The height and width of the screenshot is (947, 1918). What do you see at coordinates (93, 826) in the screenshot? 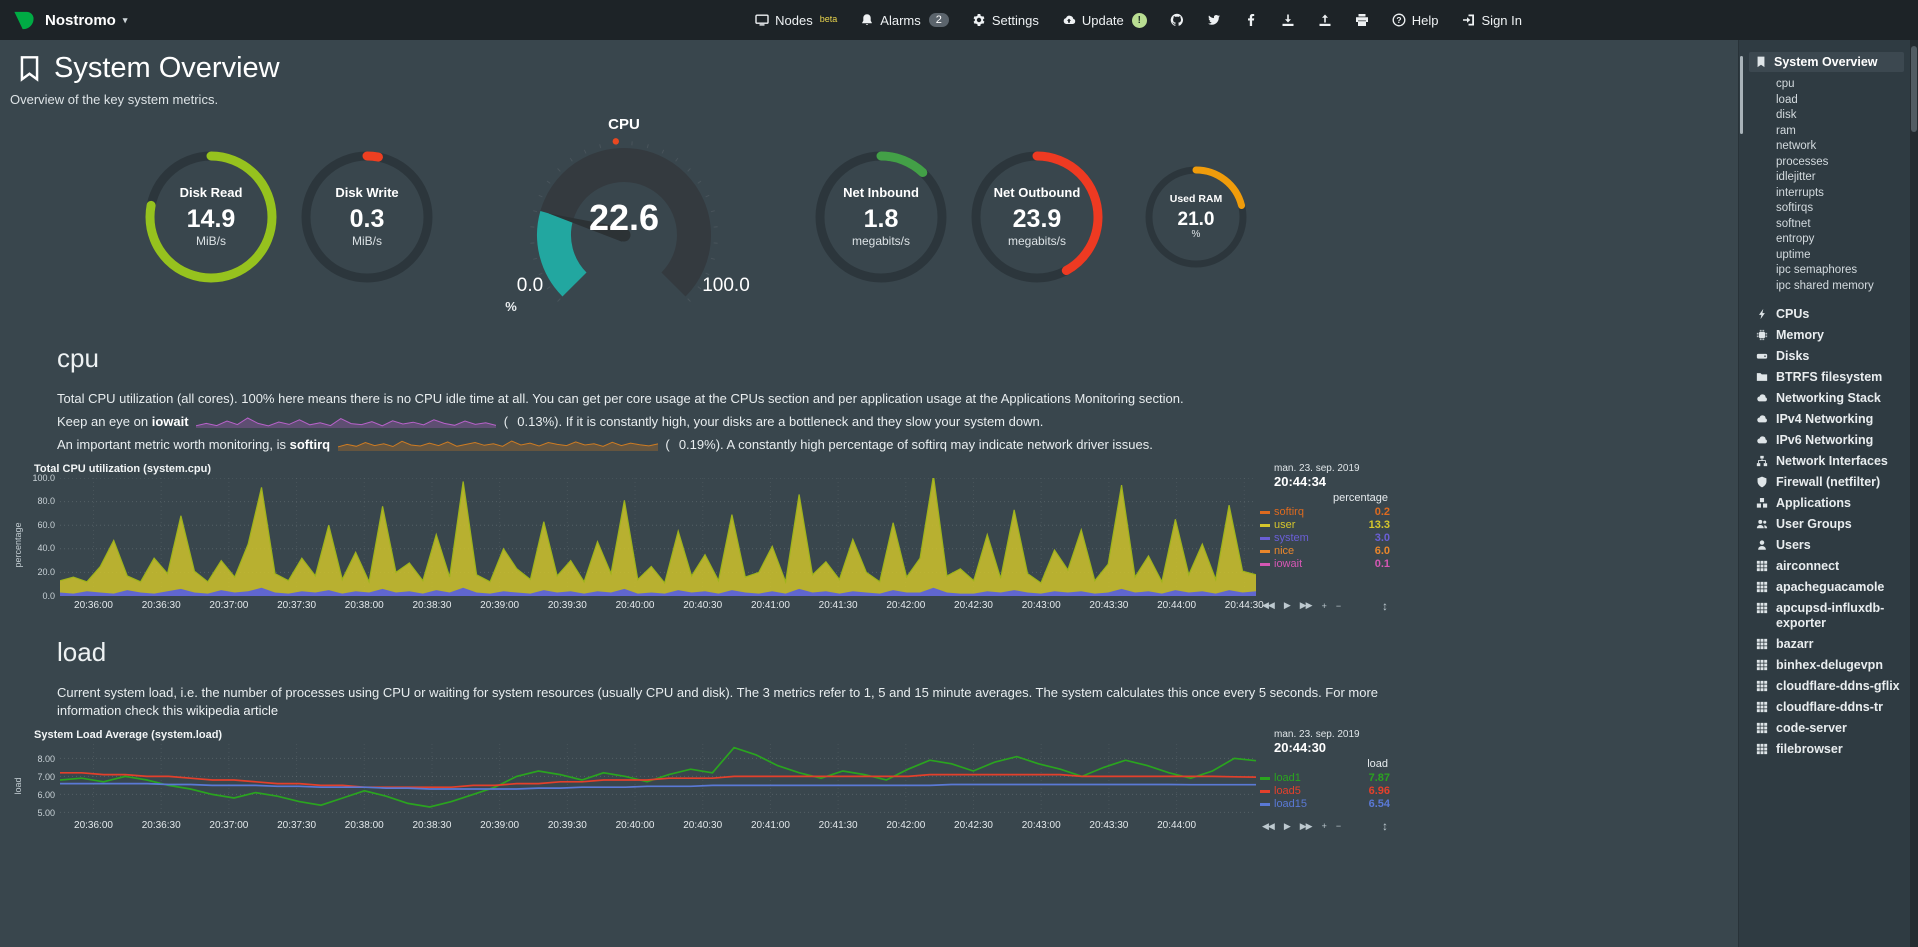
I see `x-tick-label: 20:36:00` at bounding box center [93, 826].